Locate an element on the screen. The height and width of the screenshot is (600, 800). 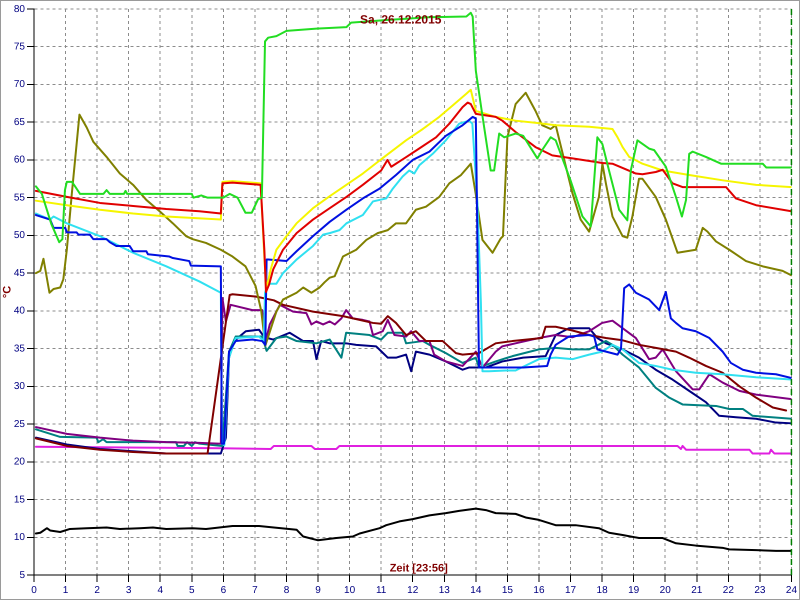
y-tick-label: 70 is located at coordinates (20, 84).